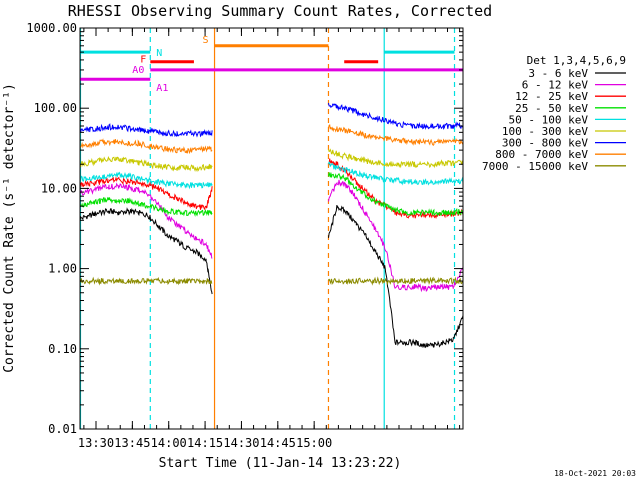 The width and height of the screenshot is (640, 480). I want to click on timestamp: 18-Oct-2021 20:03, so click(595, 473).